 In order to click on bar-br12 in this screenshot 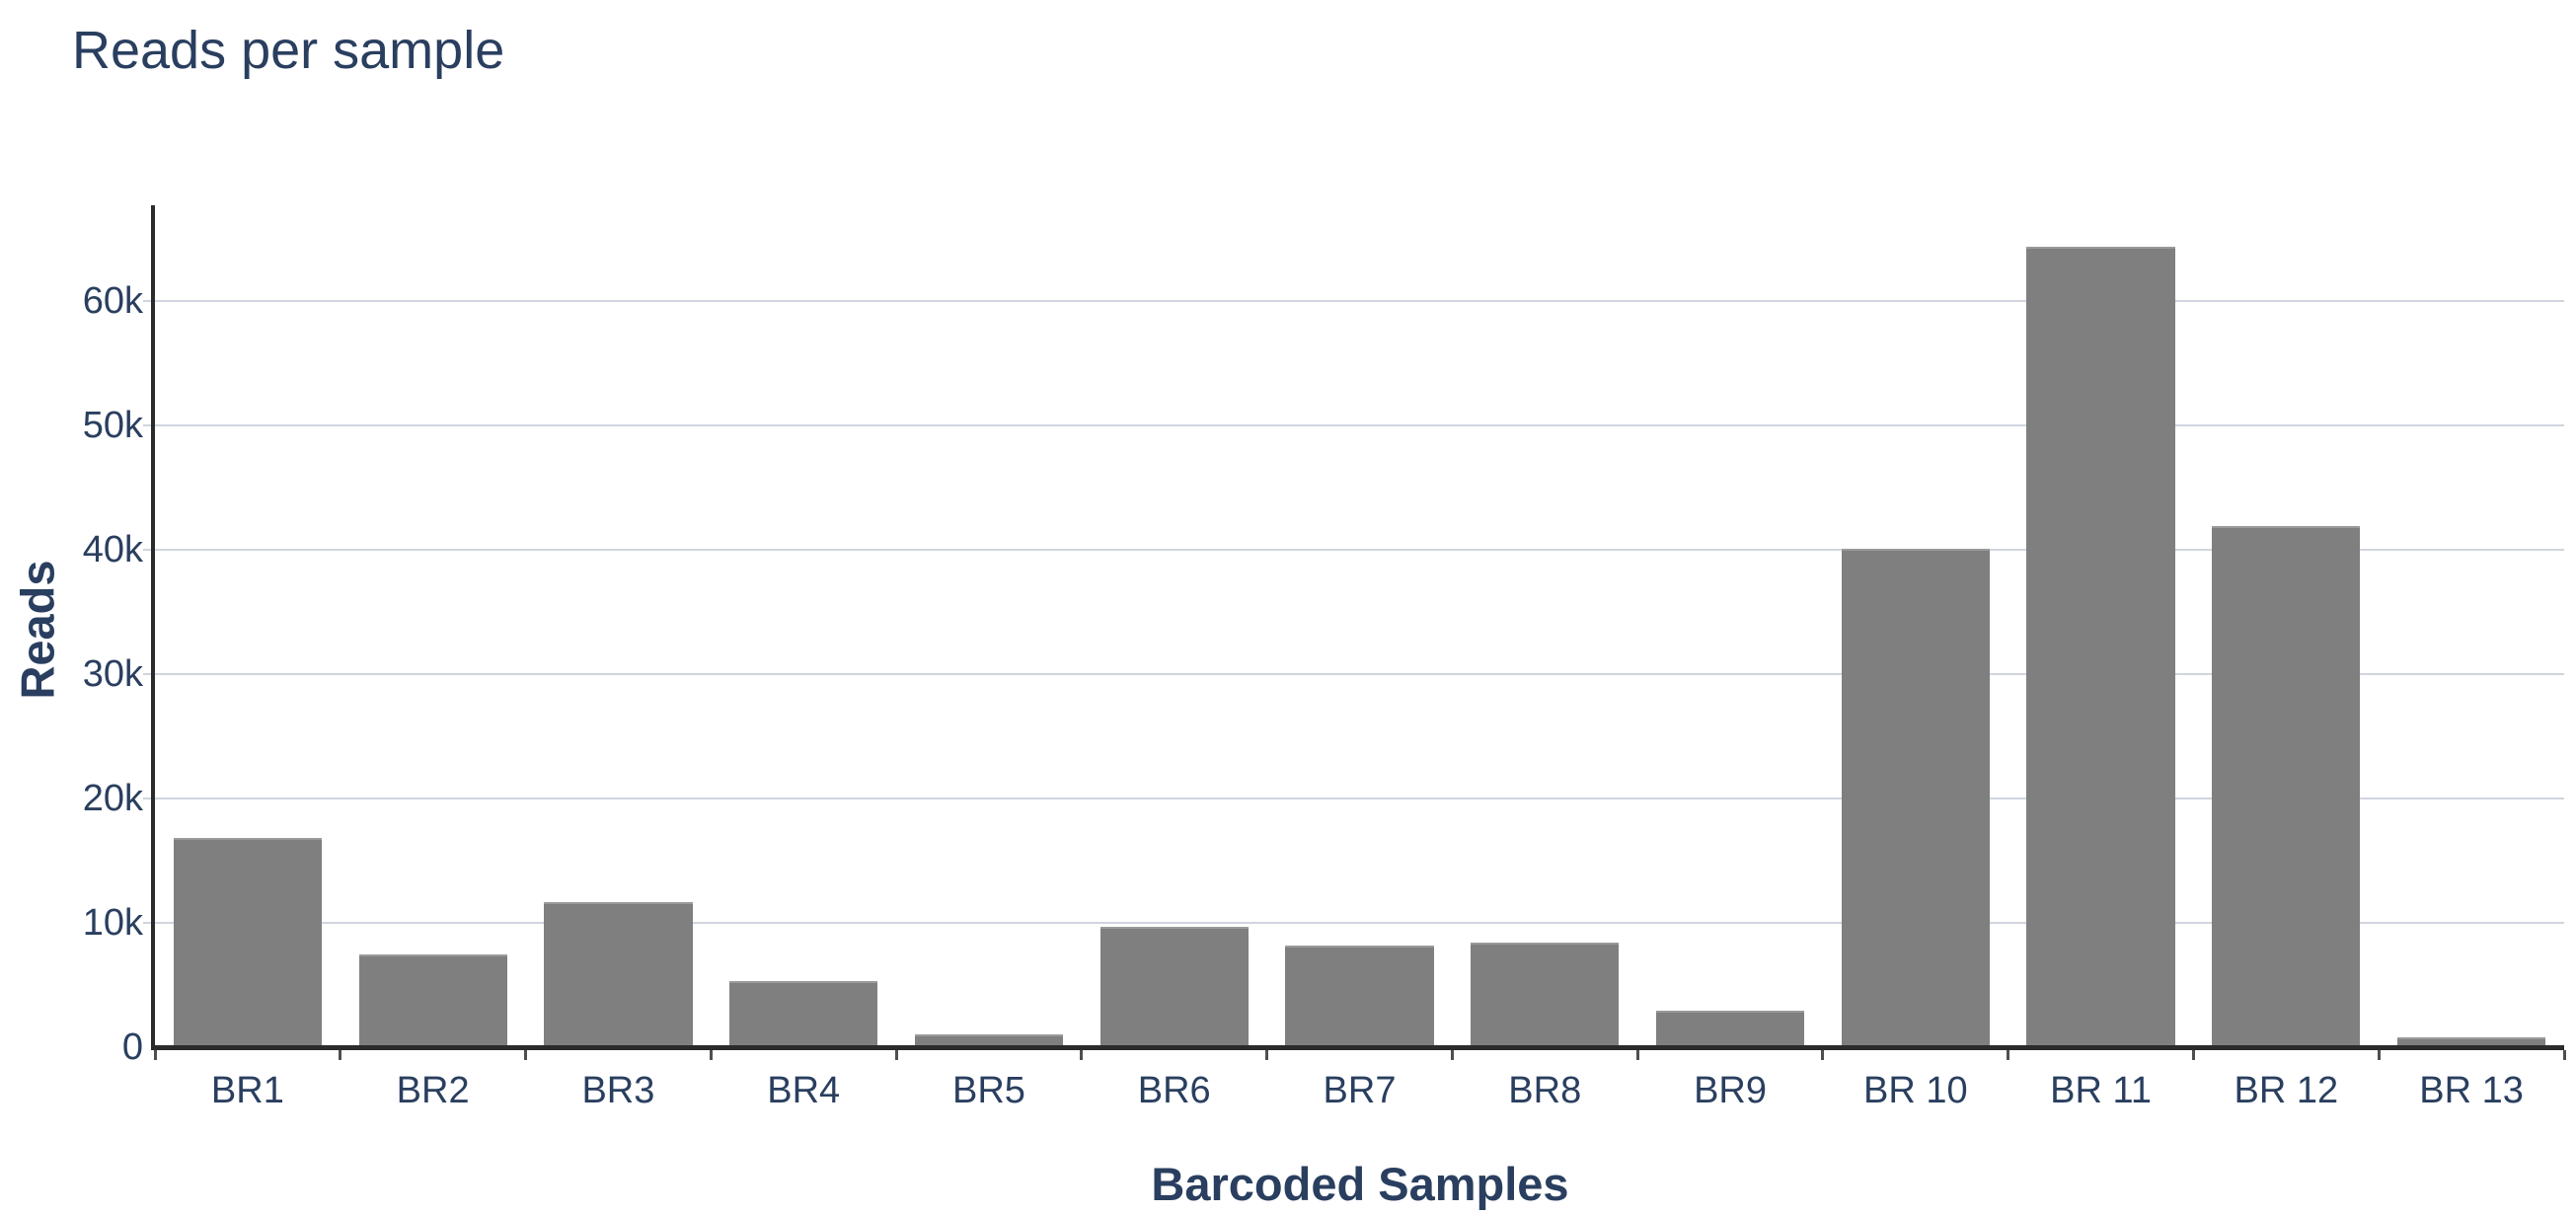, I will do `click(2286, 786)`.